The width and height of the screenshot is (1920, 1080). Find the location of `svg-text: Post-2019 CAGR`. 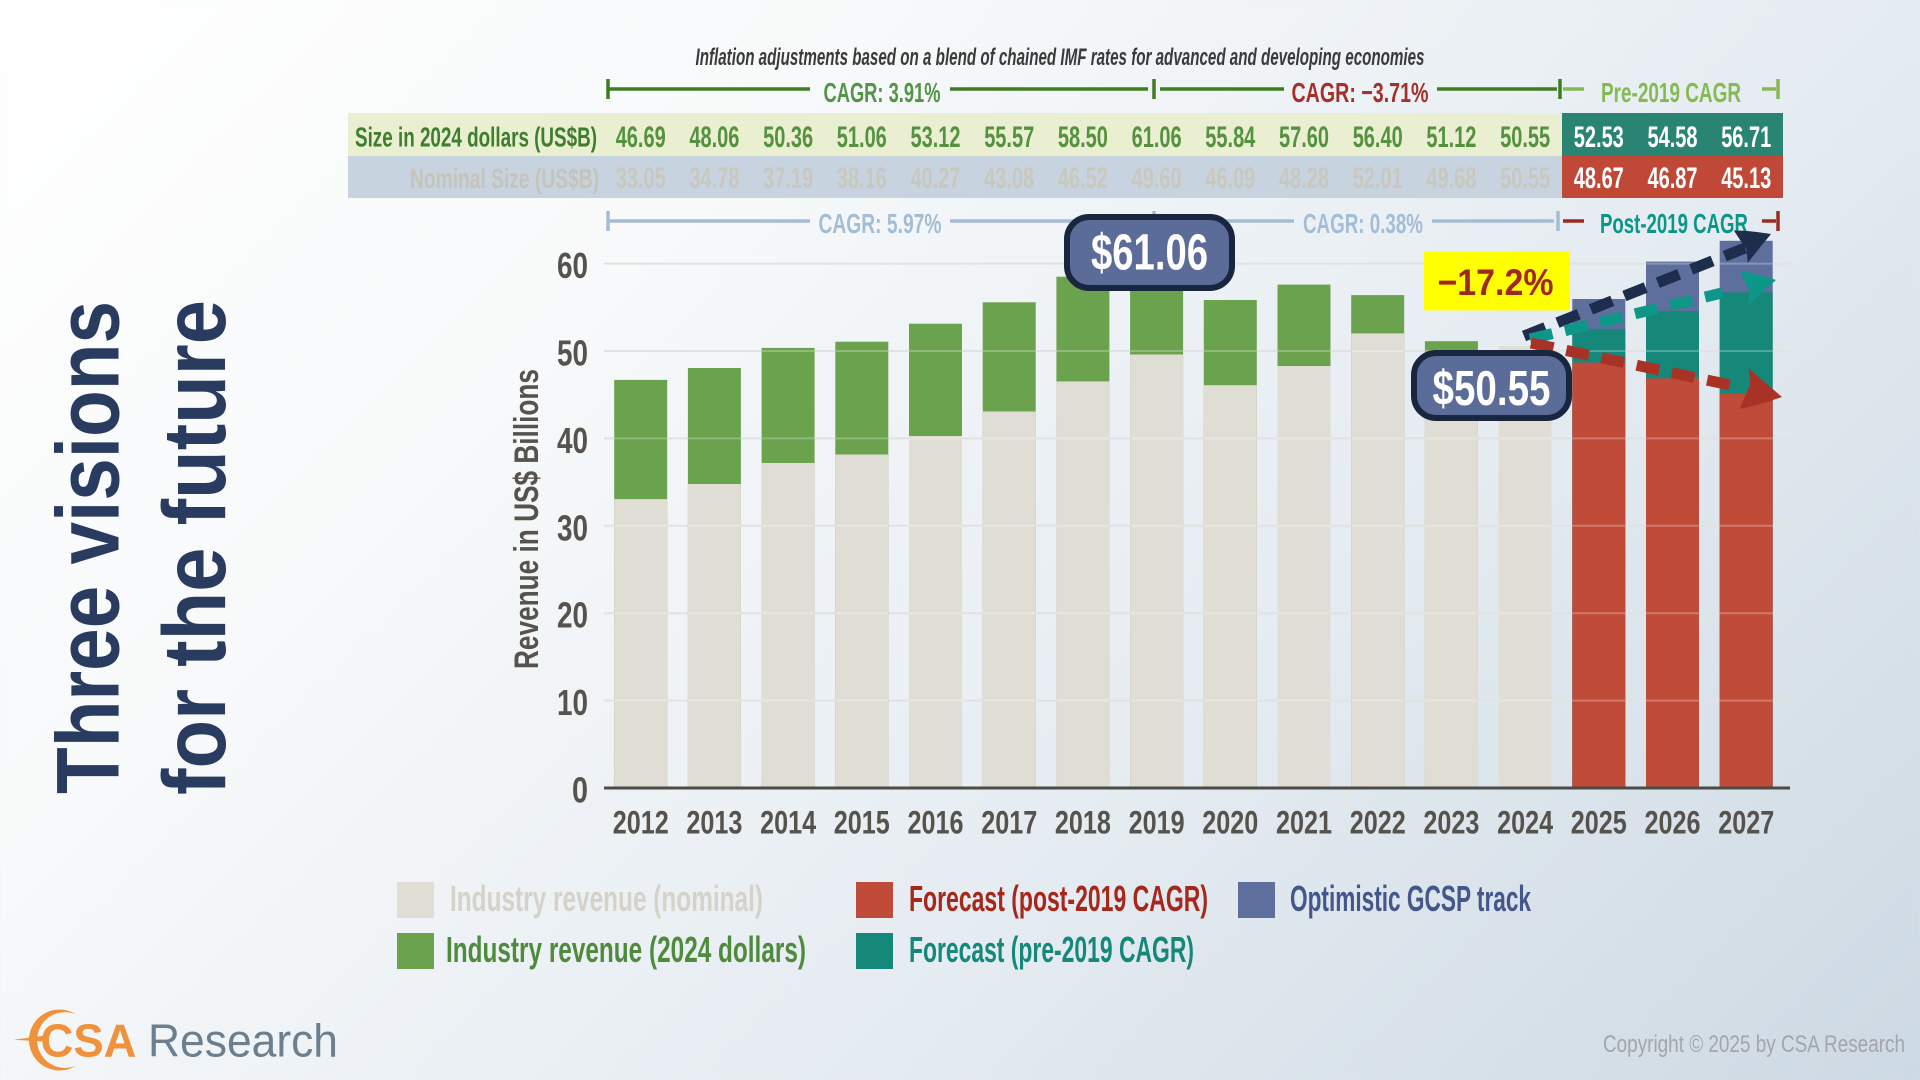

svg-text: Post-2019 CAGR is located at coordinates (1674, 223).